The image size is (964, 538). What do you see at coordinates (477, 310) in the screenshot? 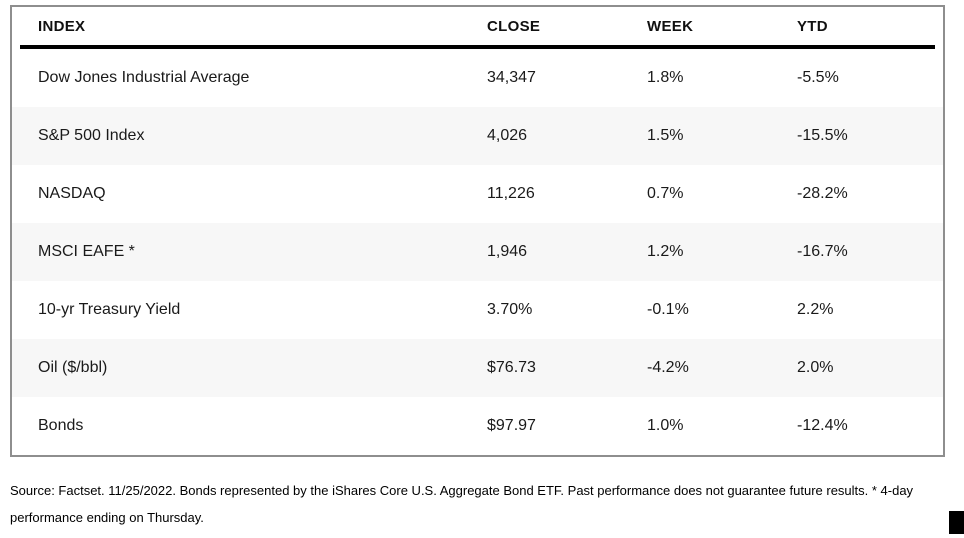
I see `table-row-treasury-yield: 10-yr Treasury Yield 3.70% -0.1% 2.2%` at bounding box center [477, 310].